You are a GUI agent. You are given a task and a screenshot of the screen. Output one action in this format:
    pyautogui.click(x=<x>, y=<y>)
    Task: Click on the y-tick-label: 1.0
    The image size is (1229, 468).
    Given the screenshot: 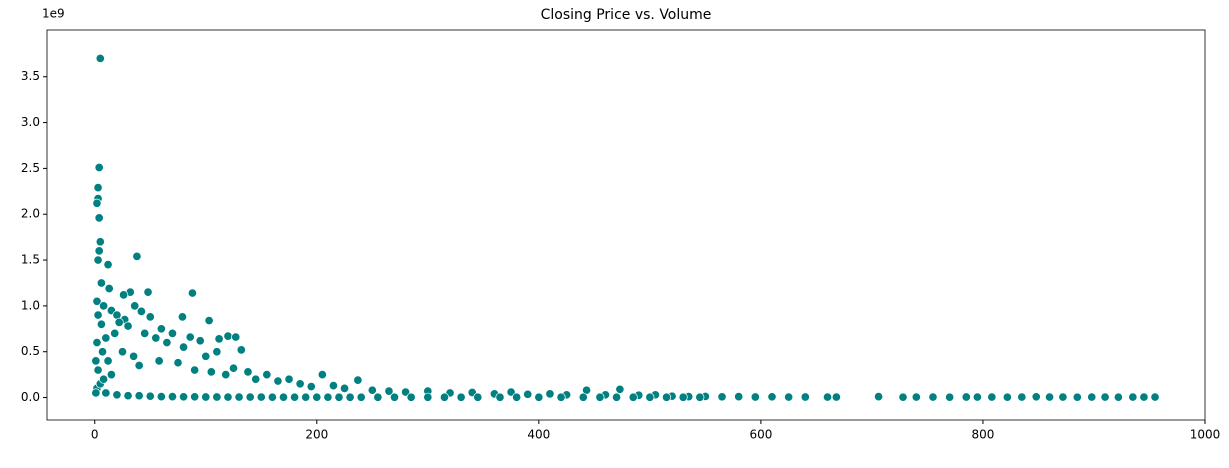 What is the action you would take?
    pyautogui.click(x=30, y=305)
    